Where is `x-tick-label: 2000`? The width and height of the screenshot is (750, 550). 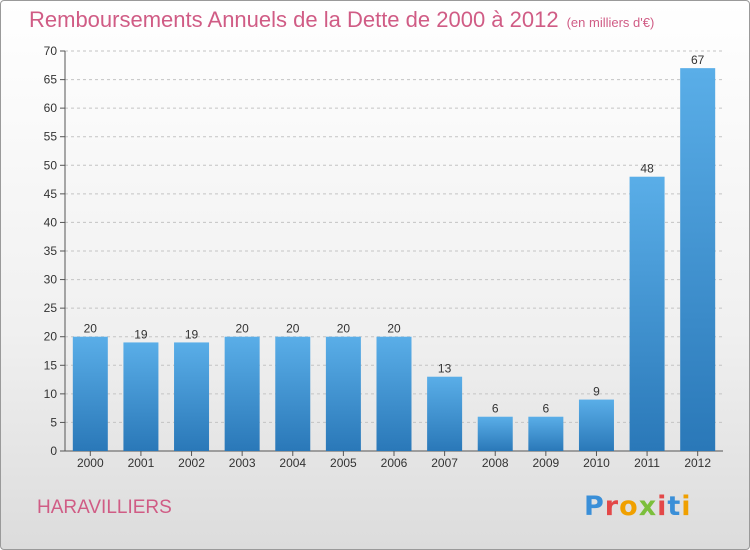
x-tick-label: 2000 is located at coordinates (90, 463).